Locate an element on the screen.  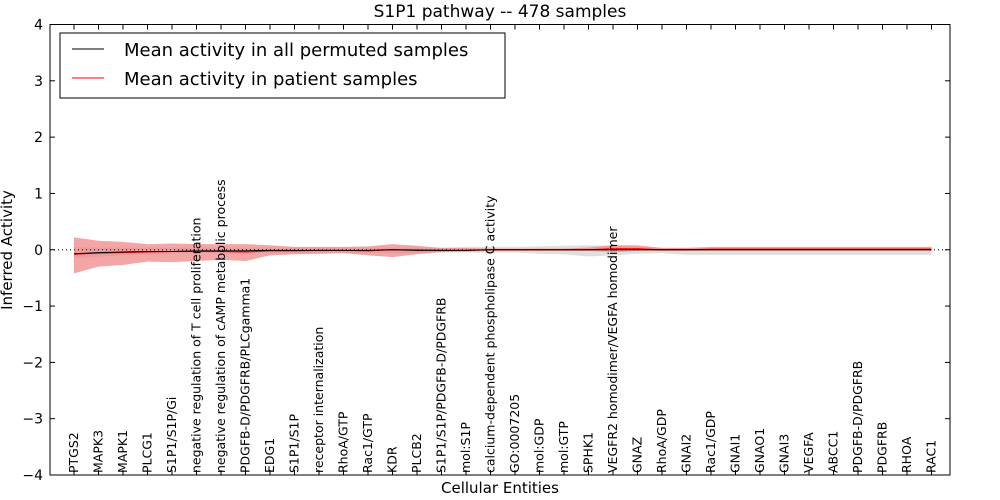
x-category-label: Rac1/GDP is located at coordinates (710, 442).